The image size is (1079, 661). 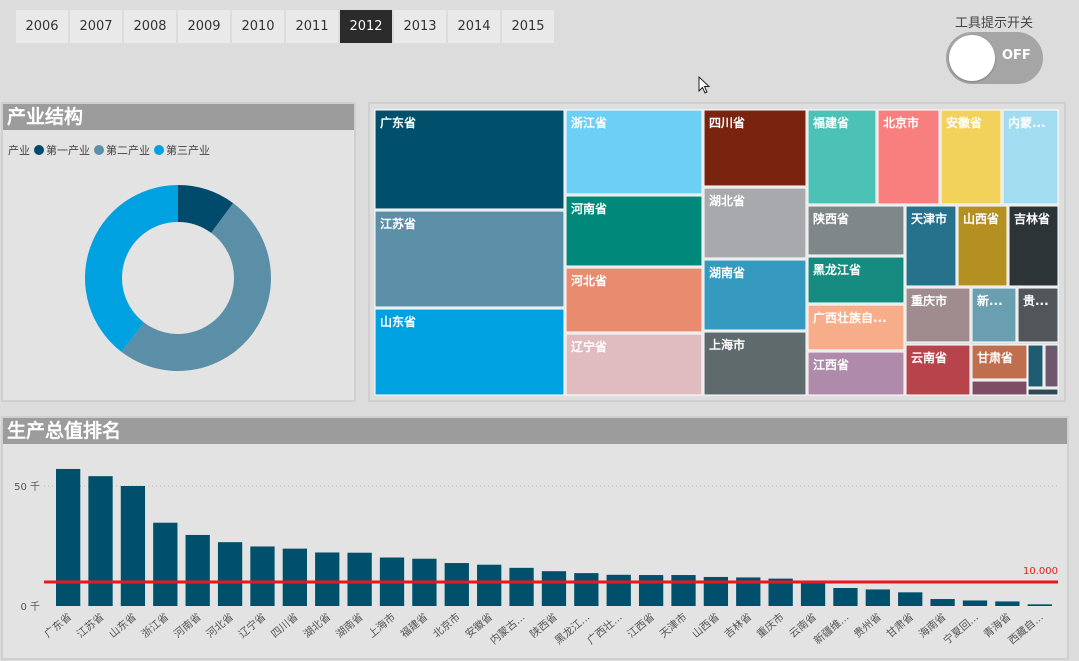 What do you see at coordinates (366, 26) in the screenshot?
I see `year-button-2012: 2012` at bounding box center [366, 26].